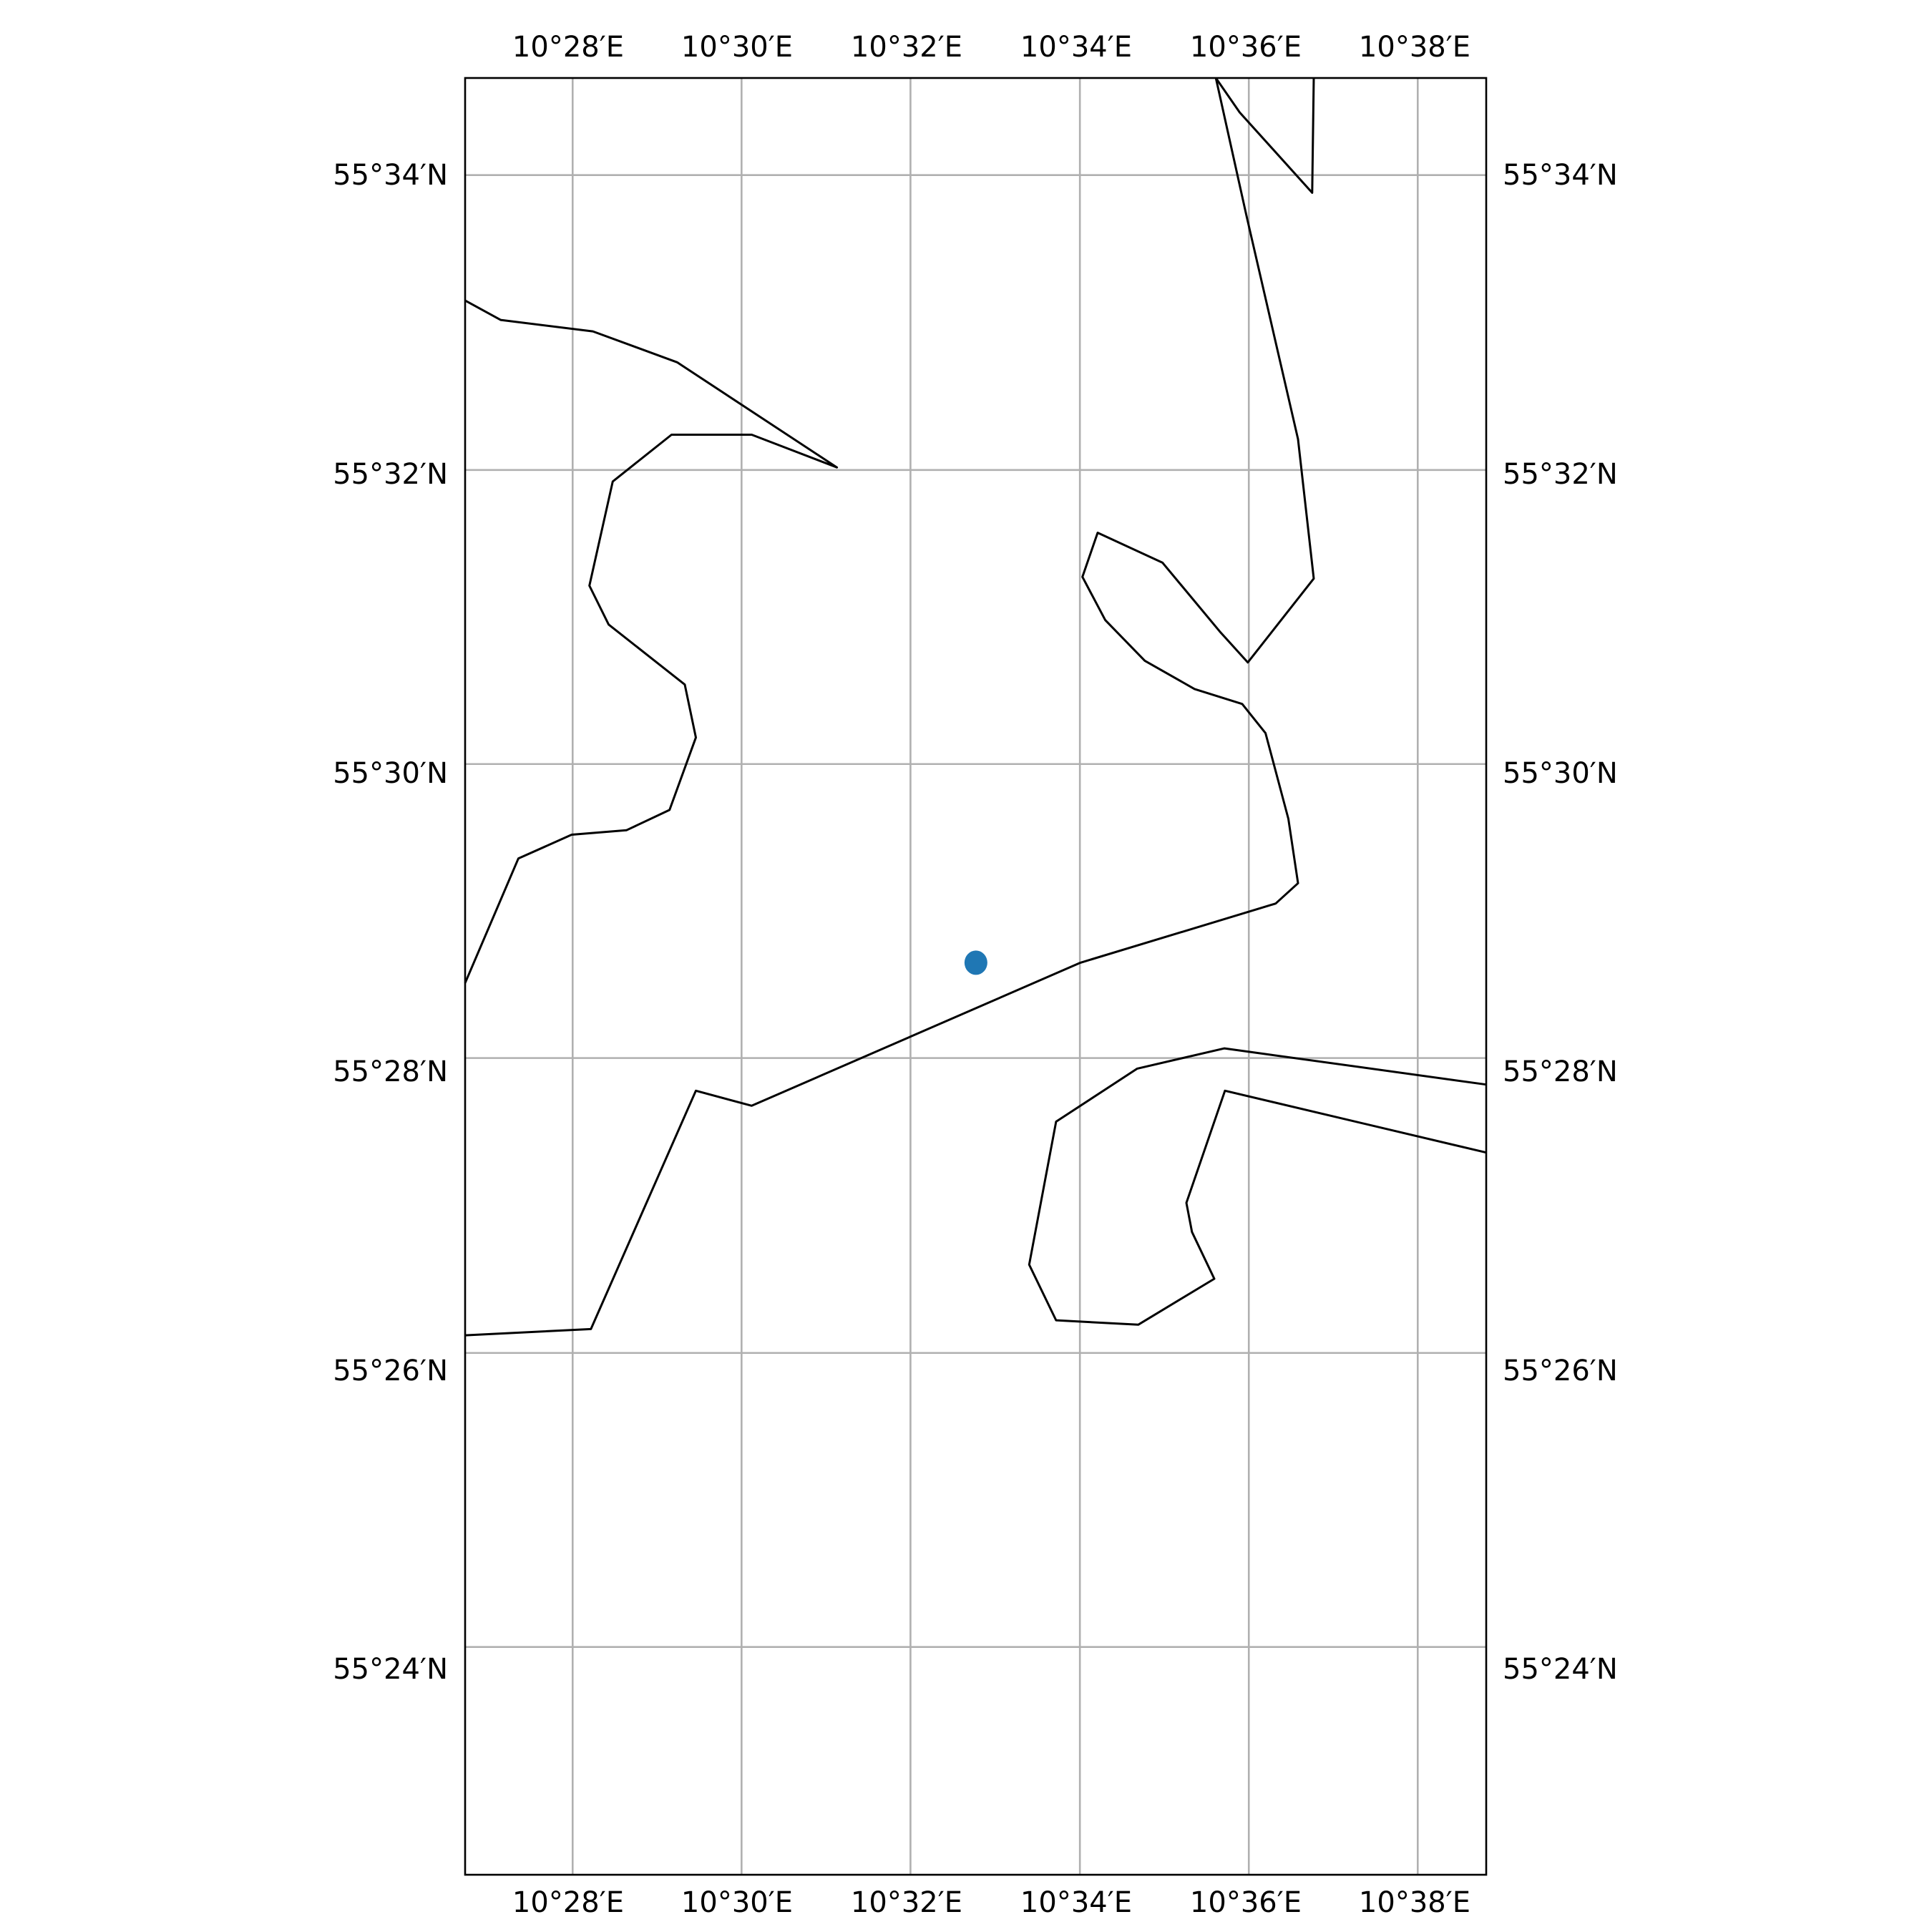 The height and width of the screenshot is (1932, 1932). What do you see at coordinates (1560, 1071) in the screenshot?
I see `lat-label-right: 55°28′N` at bounding box center [1560, 1071].